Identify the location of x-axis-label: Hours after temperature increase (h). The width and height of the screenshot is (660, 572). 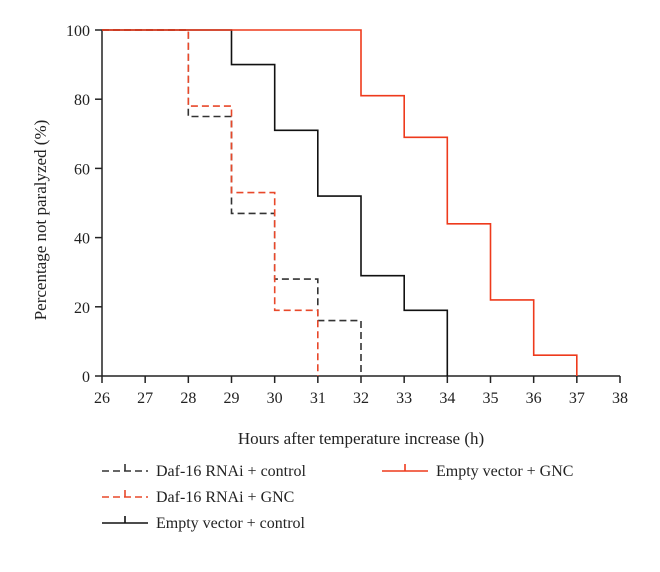
(361, 438).